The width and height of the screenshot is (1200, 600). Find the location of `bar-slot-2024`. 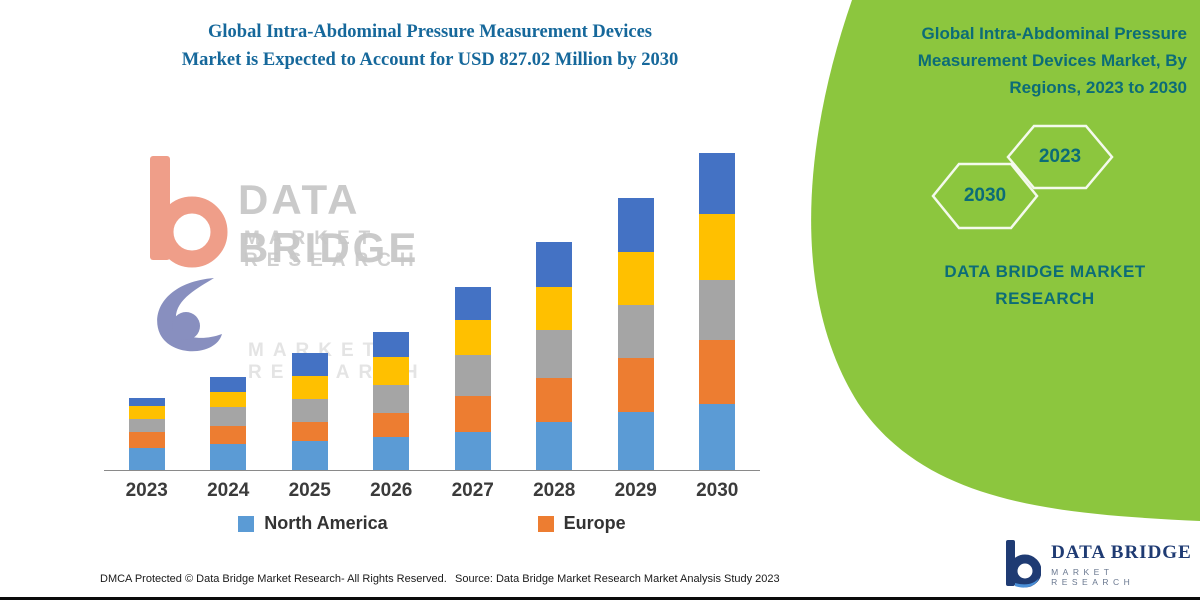

bar-slot-2024 is located at coordinates (229, 305).